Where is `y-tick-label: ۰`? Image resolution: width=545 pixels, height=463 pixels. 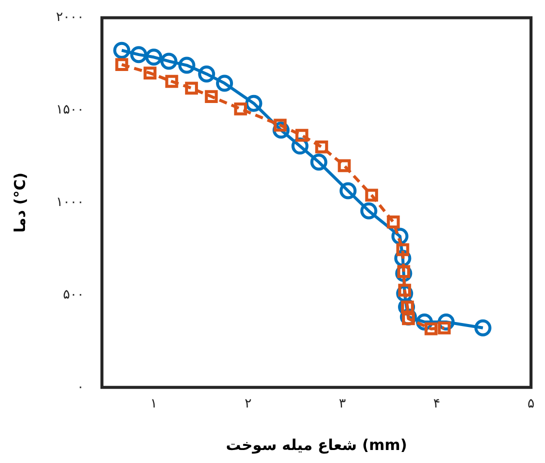
y-tick-label: ۰ is located at coordinates (80, 387).